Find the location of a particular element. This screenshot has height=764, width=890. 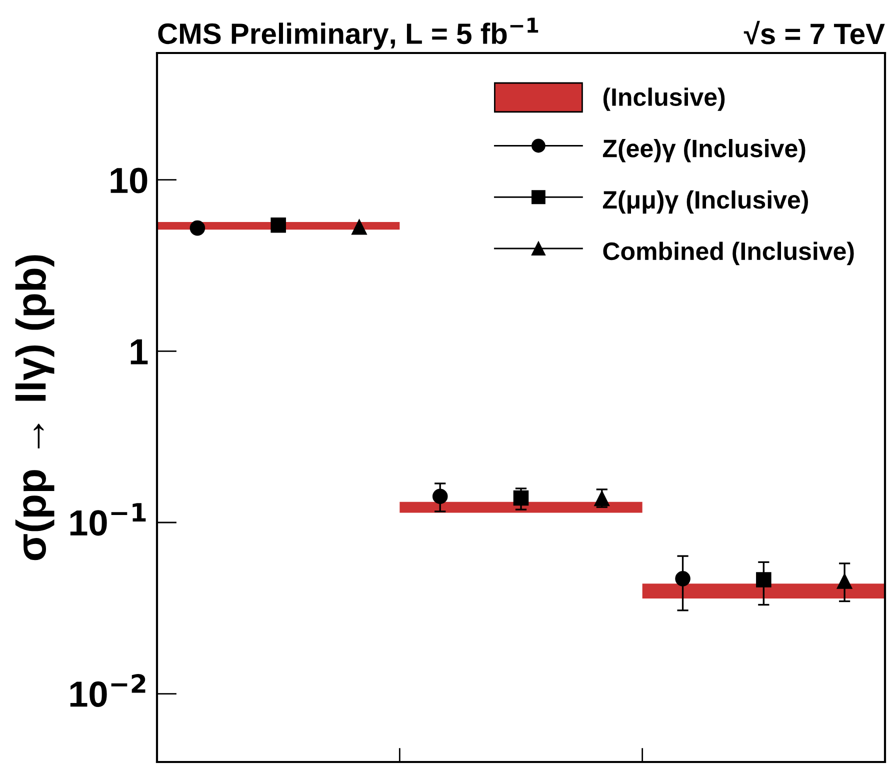

y-tick-label: 1 is located at coordinates (139, 351).